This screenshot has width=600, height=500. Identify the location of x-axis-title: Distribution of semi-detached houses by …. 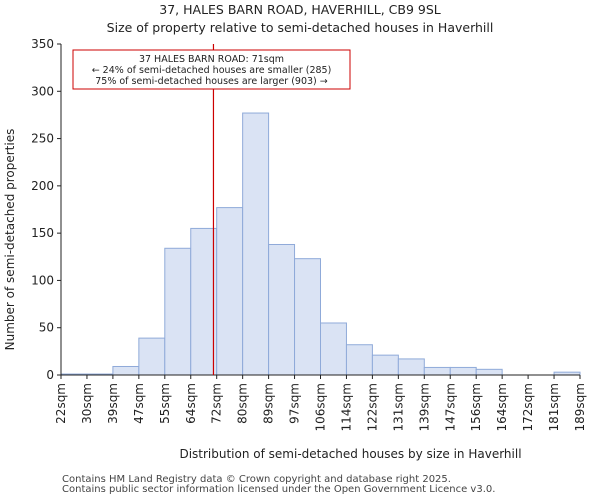
(350, 454).